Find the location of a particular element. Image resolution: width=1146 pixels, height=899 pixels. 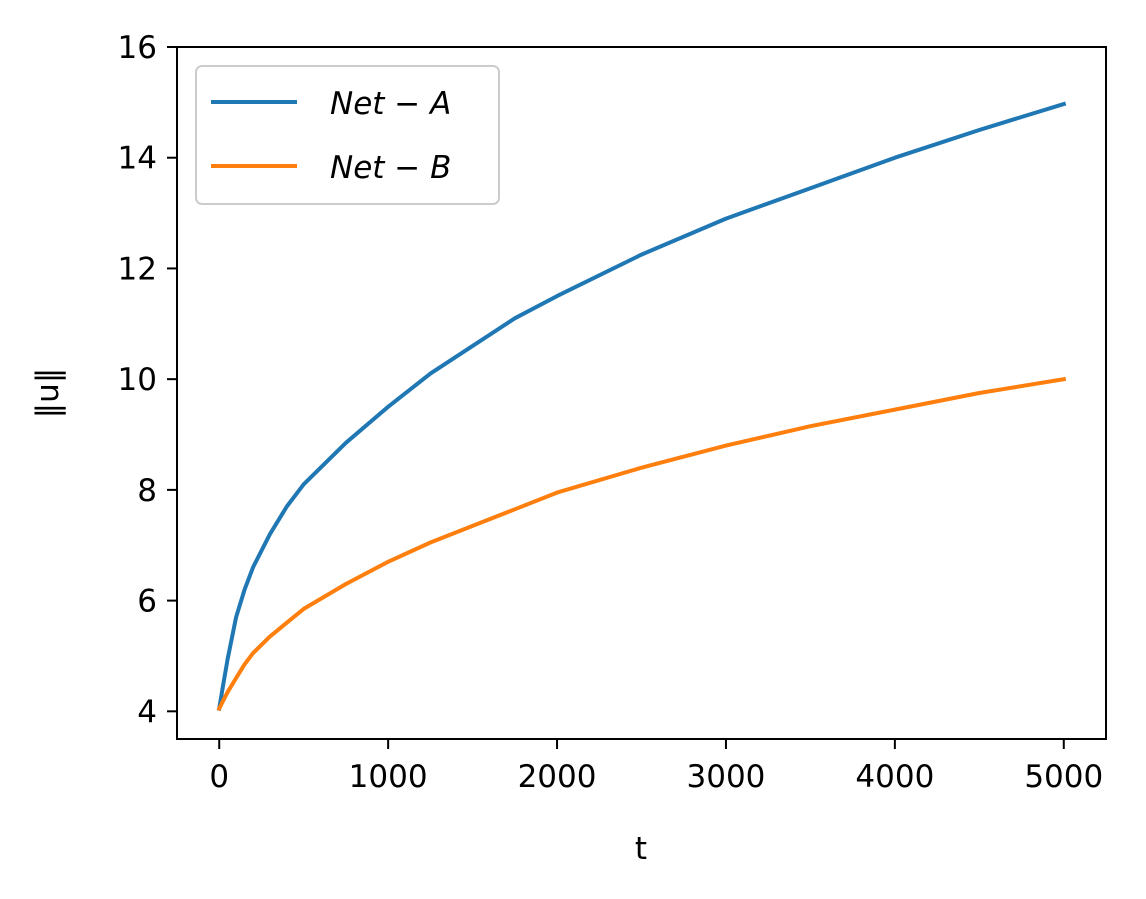

legend-label-net-b: Net − B is located at coordinates (390, 168).